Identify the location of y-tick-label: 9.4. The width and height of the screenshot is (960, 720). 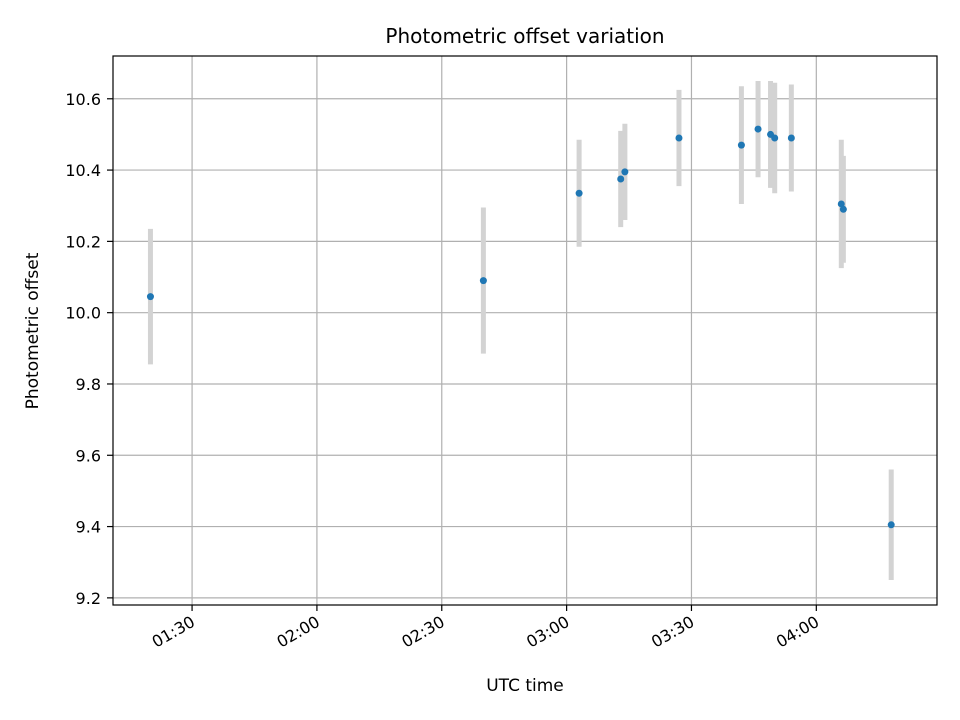
(88, 527).